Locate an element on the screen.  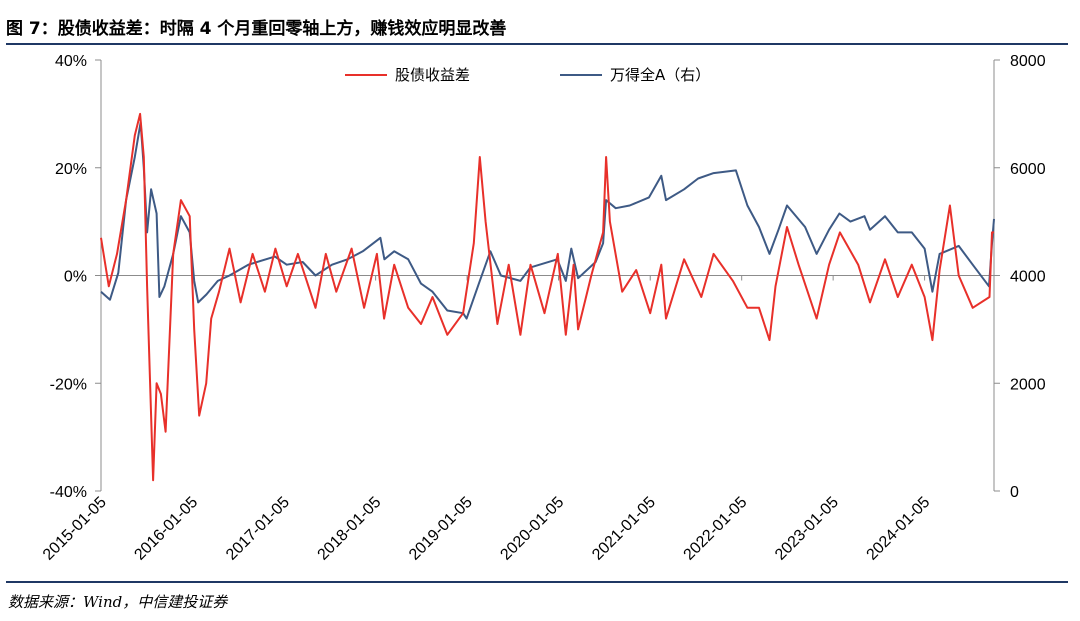
legend-label: 万得全A（右） is located at coordinates (660, 75).